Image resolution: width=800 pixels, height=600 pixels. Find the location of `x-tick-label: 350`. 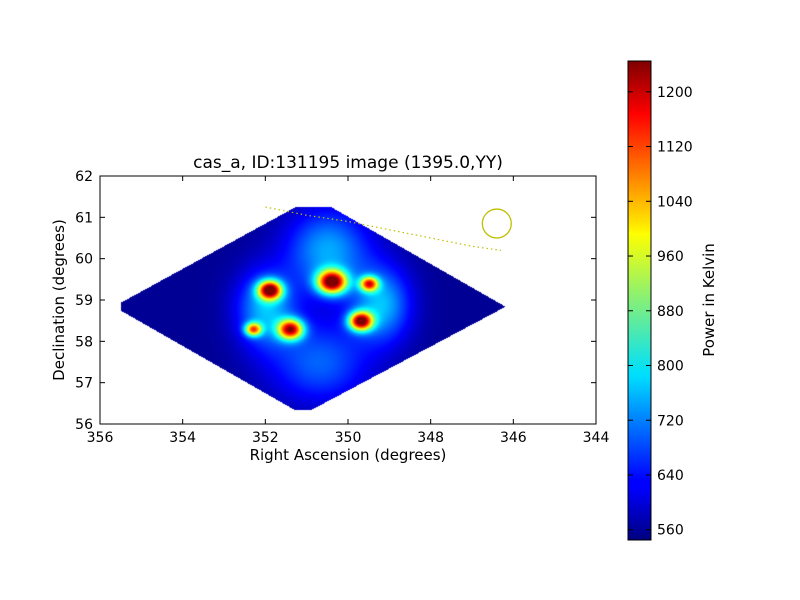

x-tick-label: 350 is located at coordinates (348, 438).